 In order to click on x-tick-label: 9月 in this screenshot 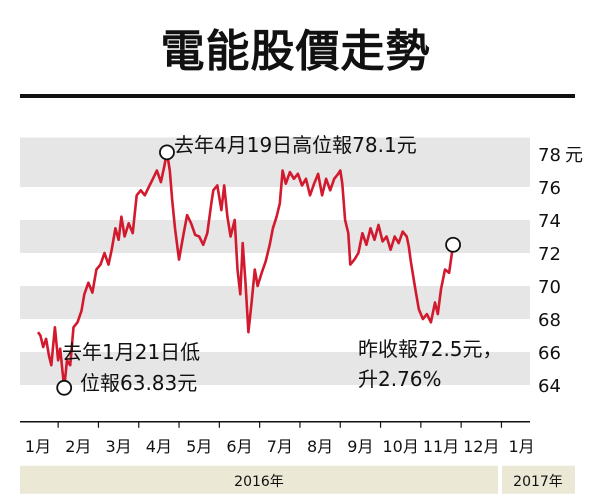, I will do `click(360, 446)`.